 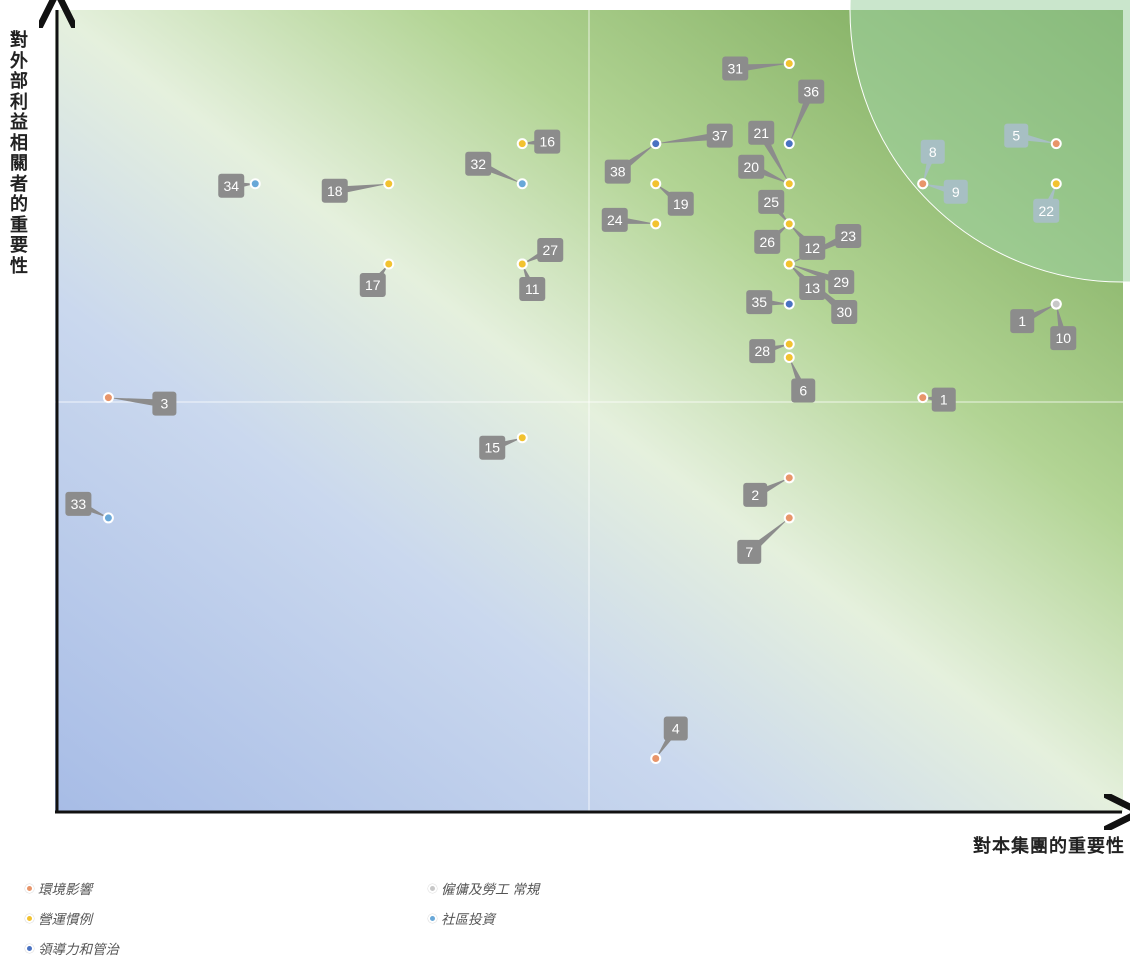 I want to click on point-label: 16, so click(x=547, y=141).